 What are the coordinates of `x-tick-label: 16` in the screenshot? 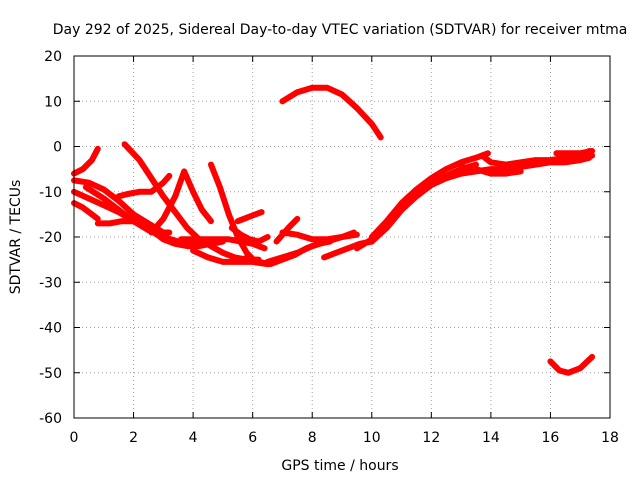 It's located at (551, 438).